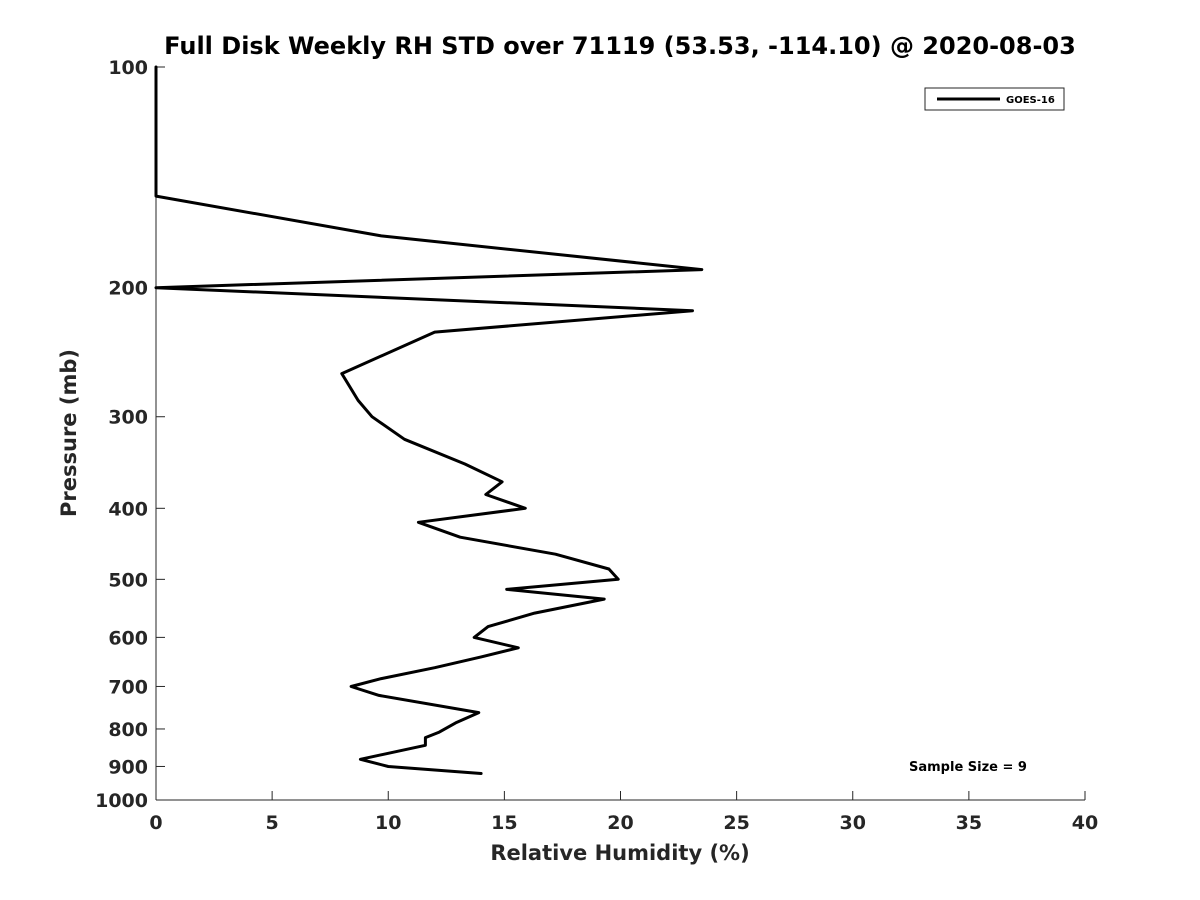 Image resolution: width=1200 pixels, height=900 pixels. Describe the element at coordinates (128, 68) in the screenshot. I see `y-tick-label-100: 100` at that location.